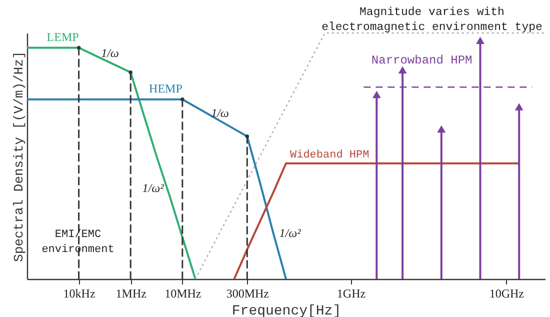 This screenshot has height=317, width=550. I want to click on annotation: Magnitude varies with electromagnetic environment type, so click(432, 20).